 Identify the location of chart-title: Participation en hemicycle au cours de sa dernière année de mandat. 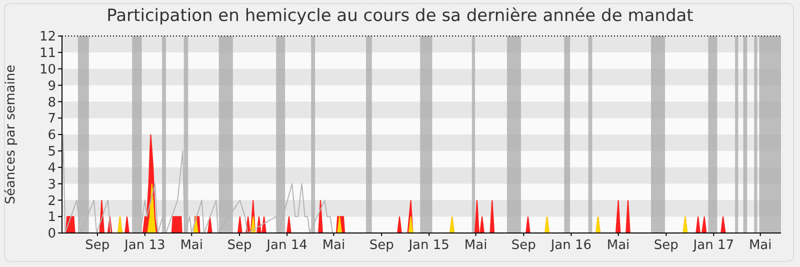
(400, 16).